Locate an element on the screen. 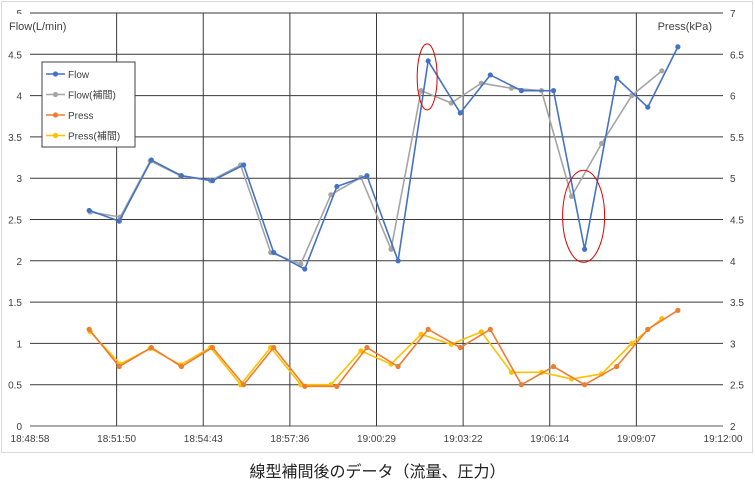 The height and width of the screenshot is (494, 755). left-axis-tick-label: 4.5 is located at coordinates (15, 55).